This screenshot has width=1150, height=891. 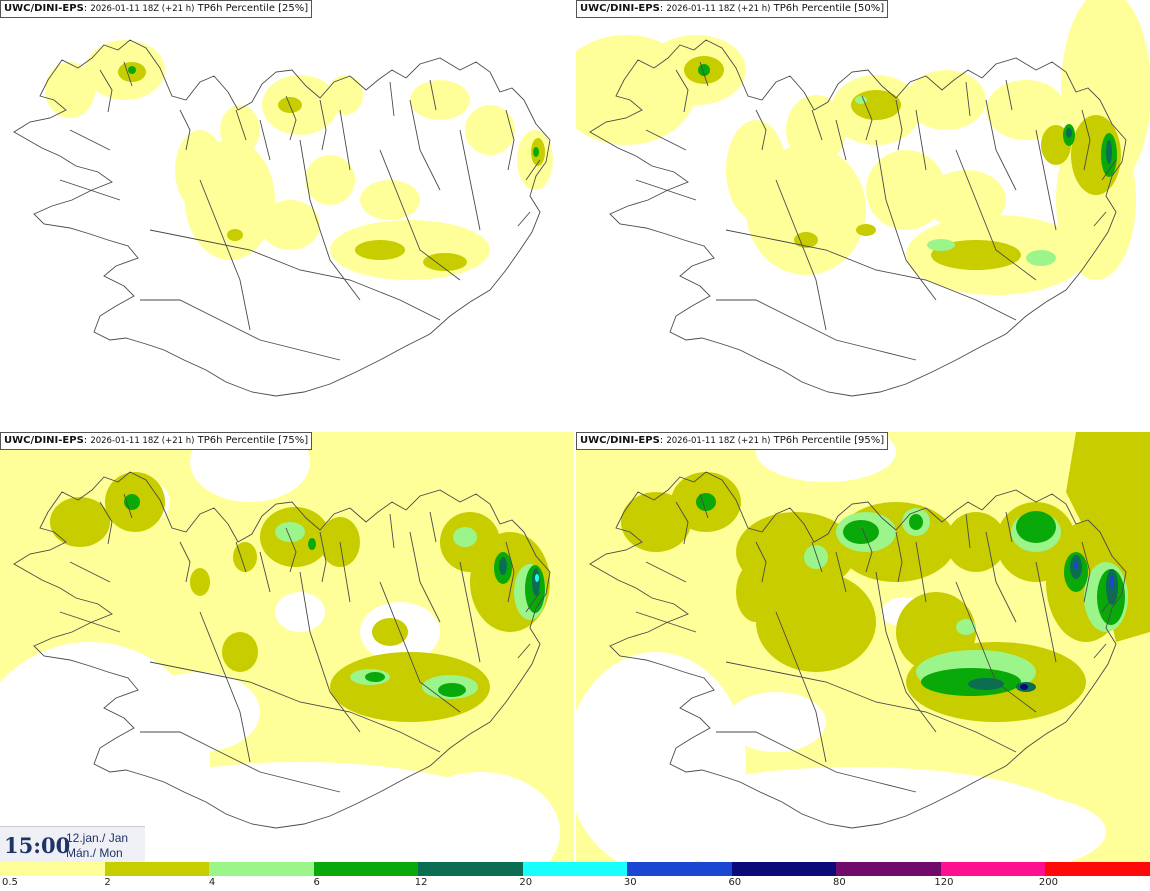 What do you see at coordinates (253, 8) in the screenshot?
I see `product-name: TP6h Percentile [25%]` at bounding box center [253, 8].